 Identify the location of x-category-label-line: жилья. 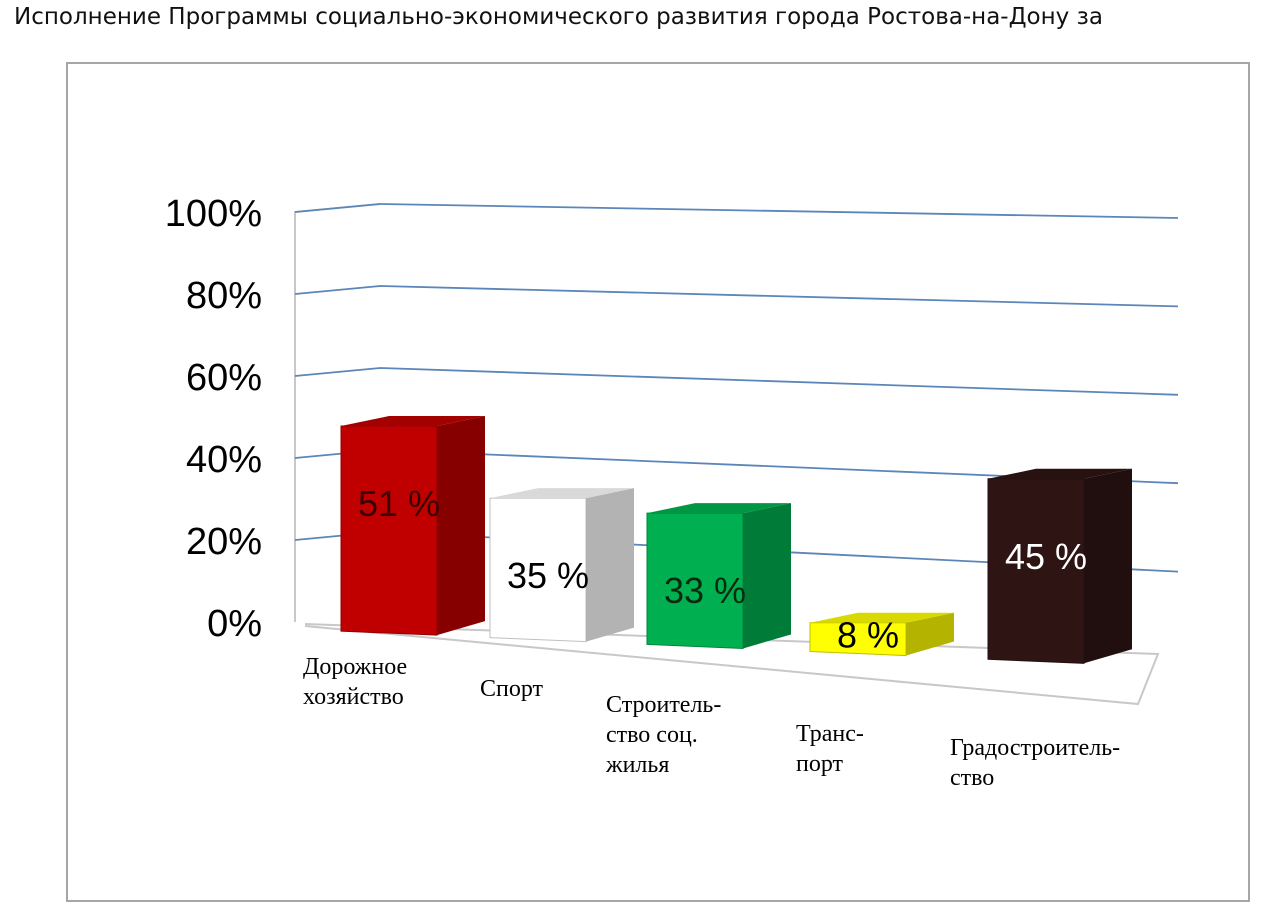
(637, 765).